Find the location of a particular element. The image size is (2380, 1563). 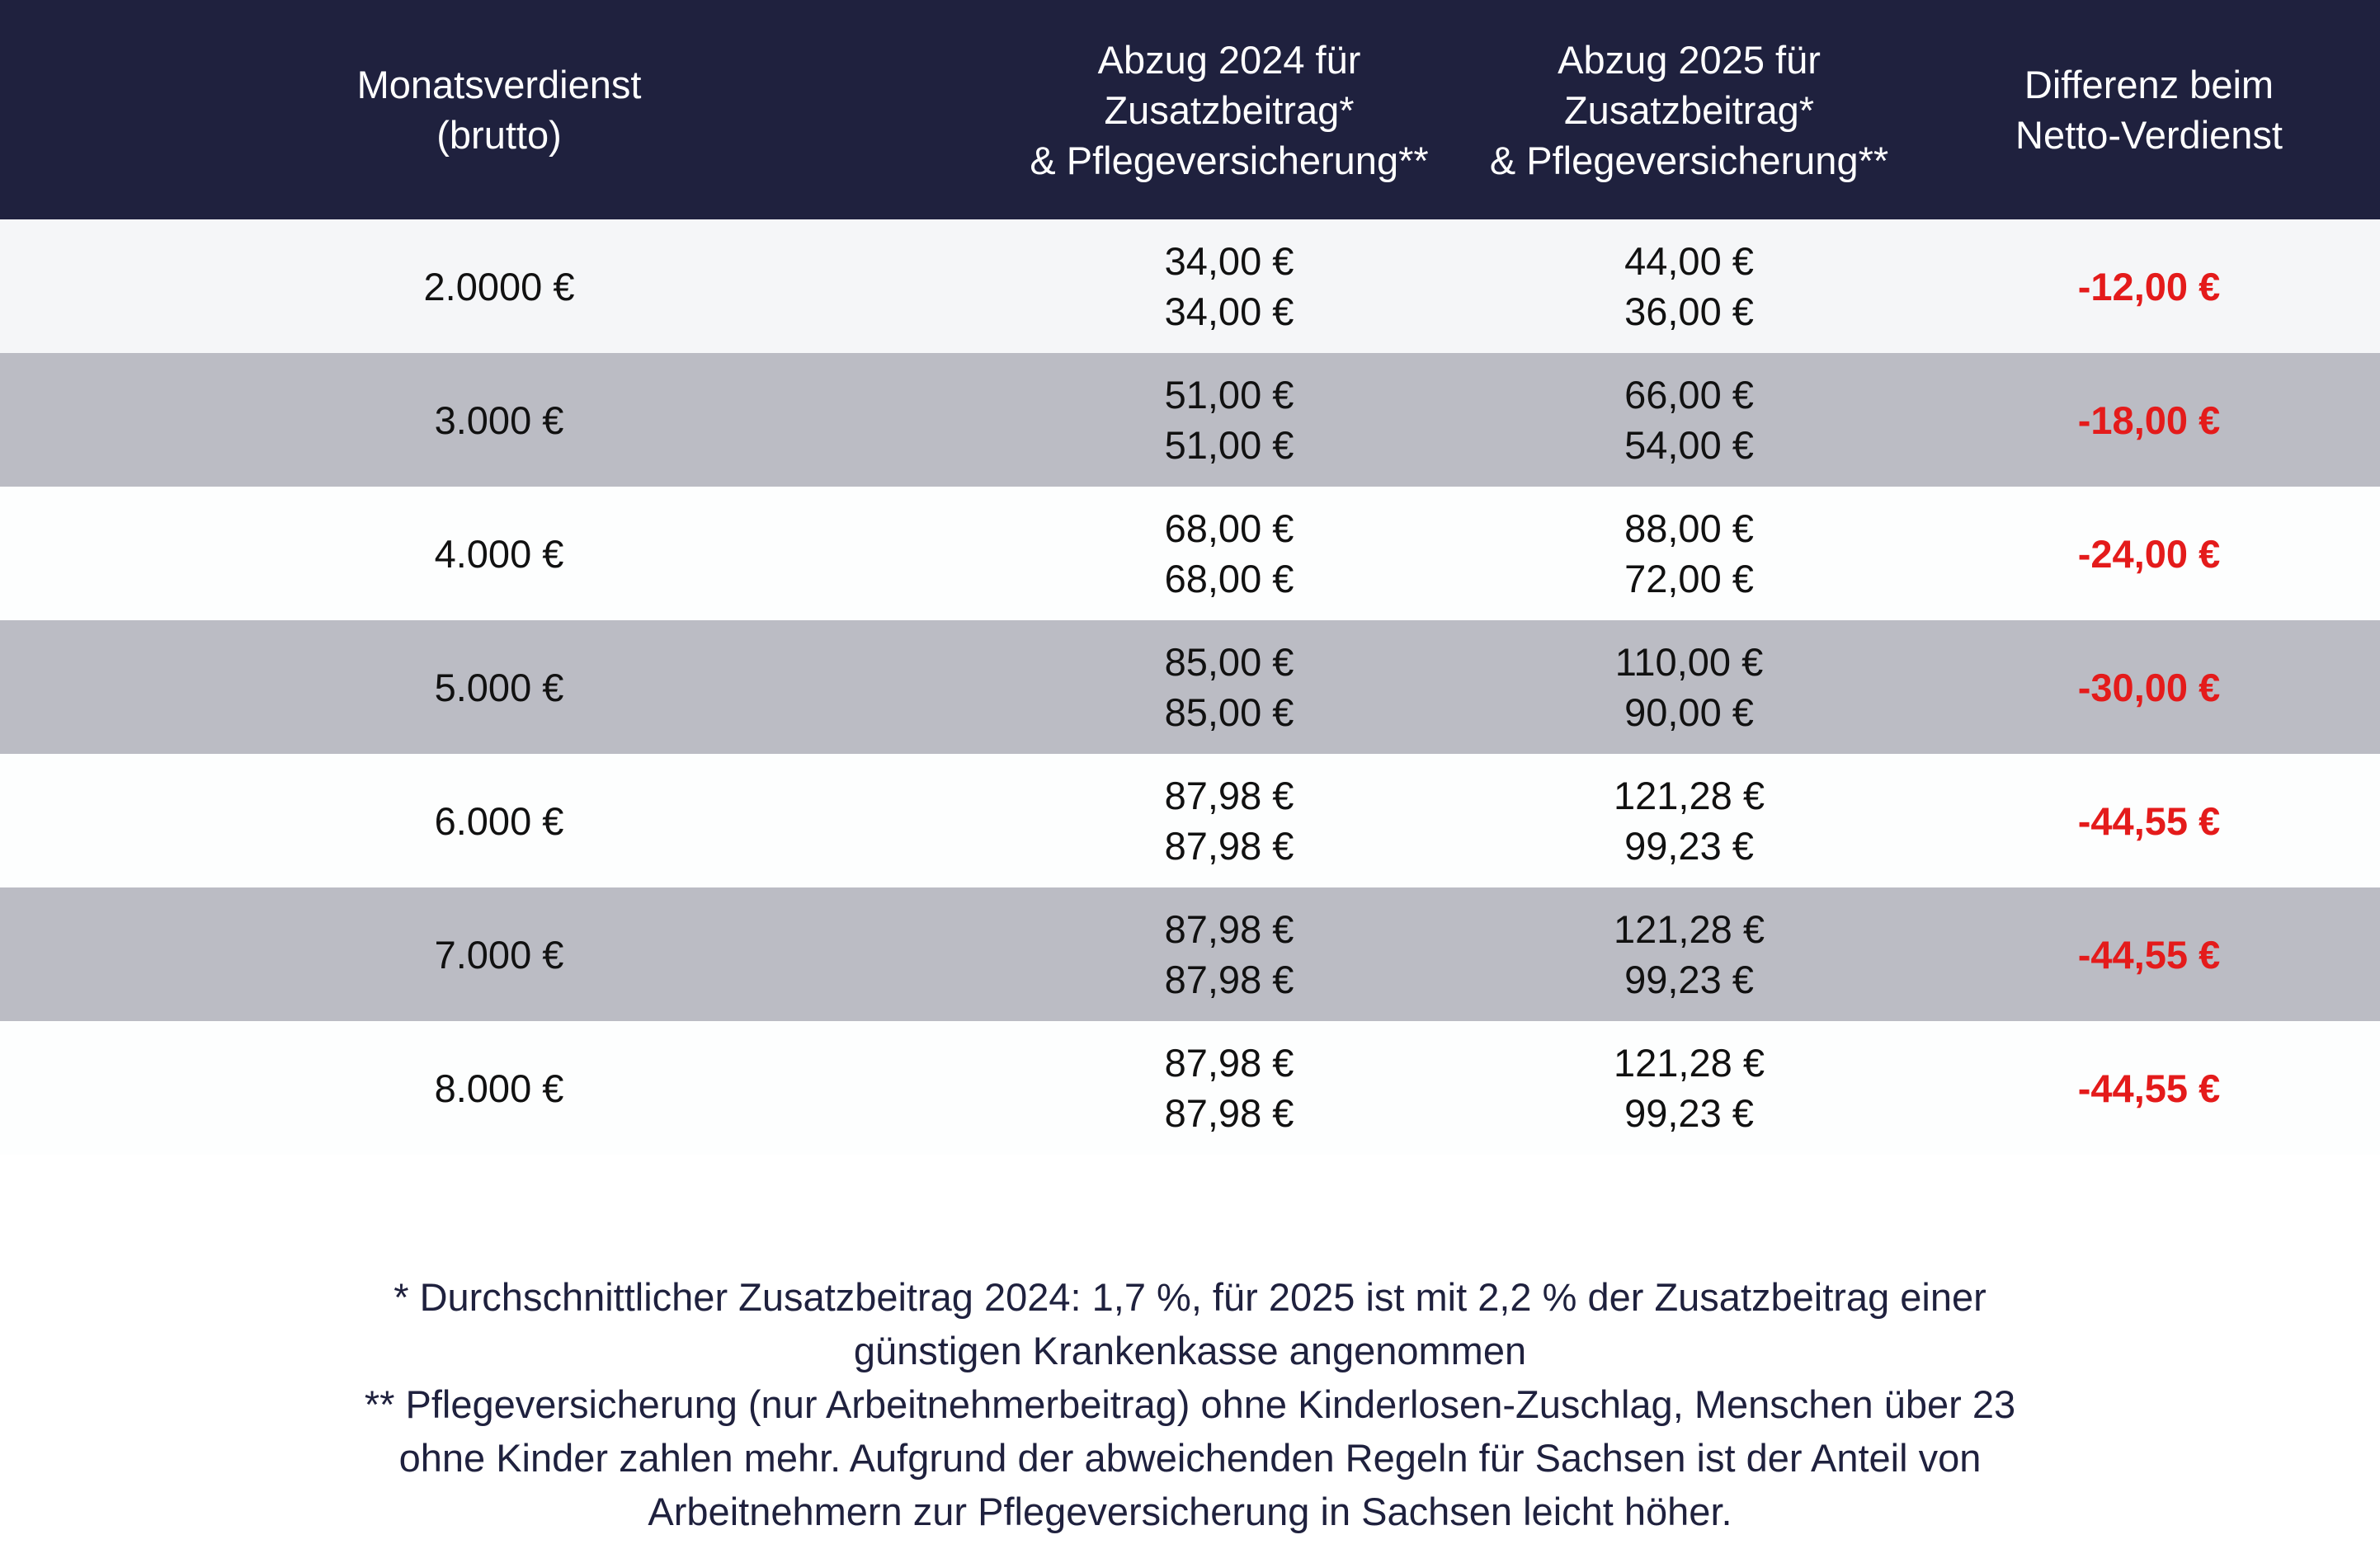

header-net-difference: Differenz beim Netto-Verdienst is located at coordinates (2149, 110).